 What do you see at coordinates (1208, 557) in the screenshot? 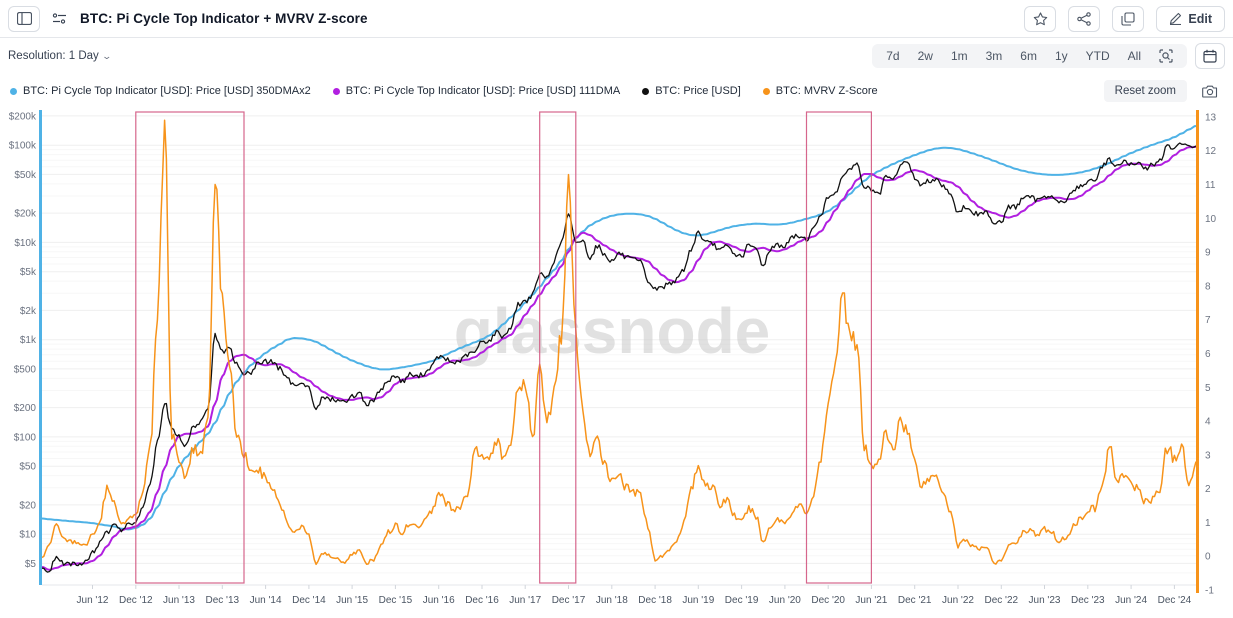
I see `y-right-tick: 0` at bounding box center [1208, 557].